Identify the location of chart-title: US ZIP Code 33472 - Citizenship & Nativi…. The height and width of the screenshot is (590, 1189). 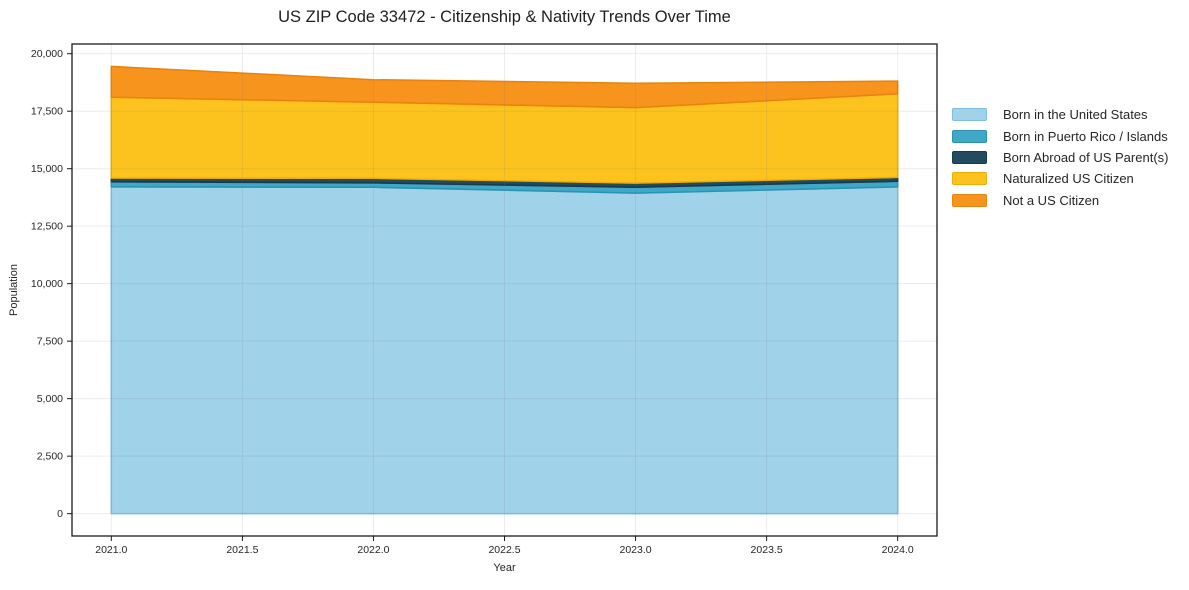
(504, 17).